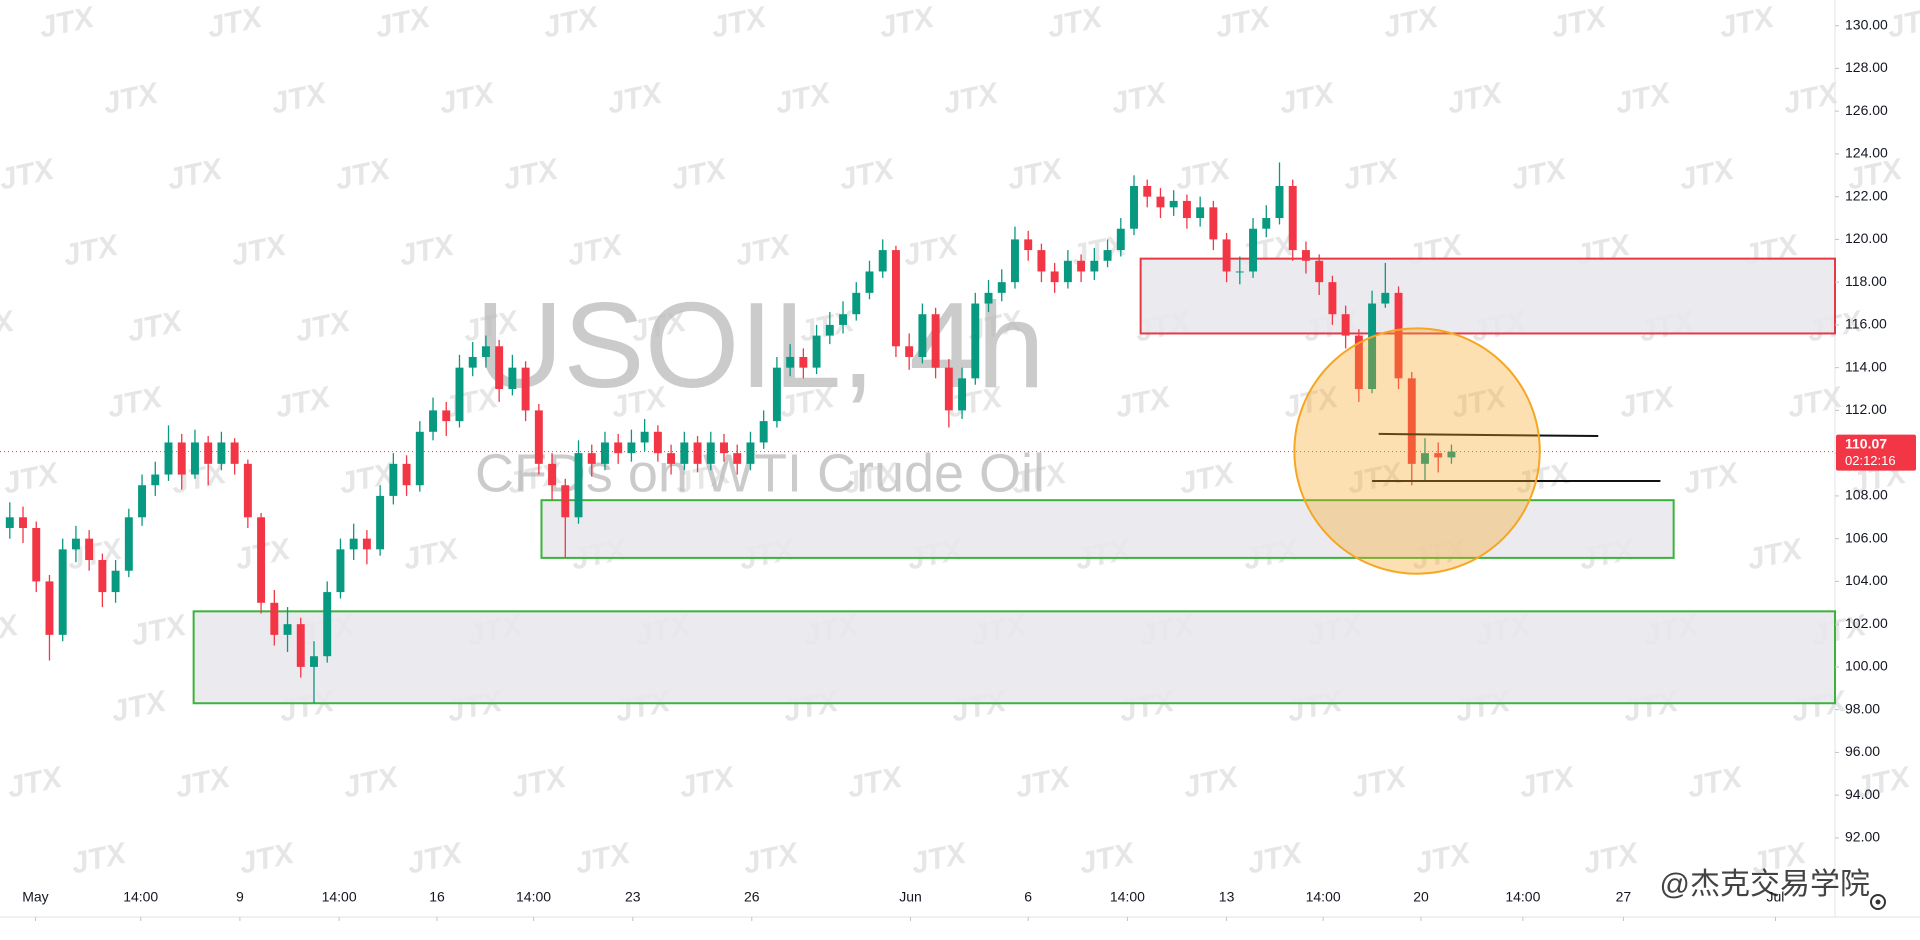 The width and height of the screenshot is (1920, 940). Describe the element at coordinates (1866, 495) in the screenshot. I see `y-tick-label: 108.00` at that location.